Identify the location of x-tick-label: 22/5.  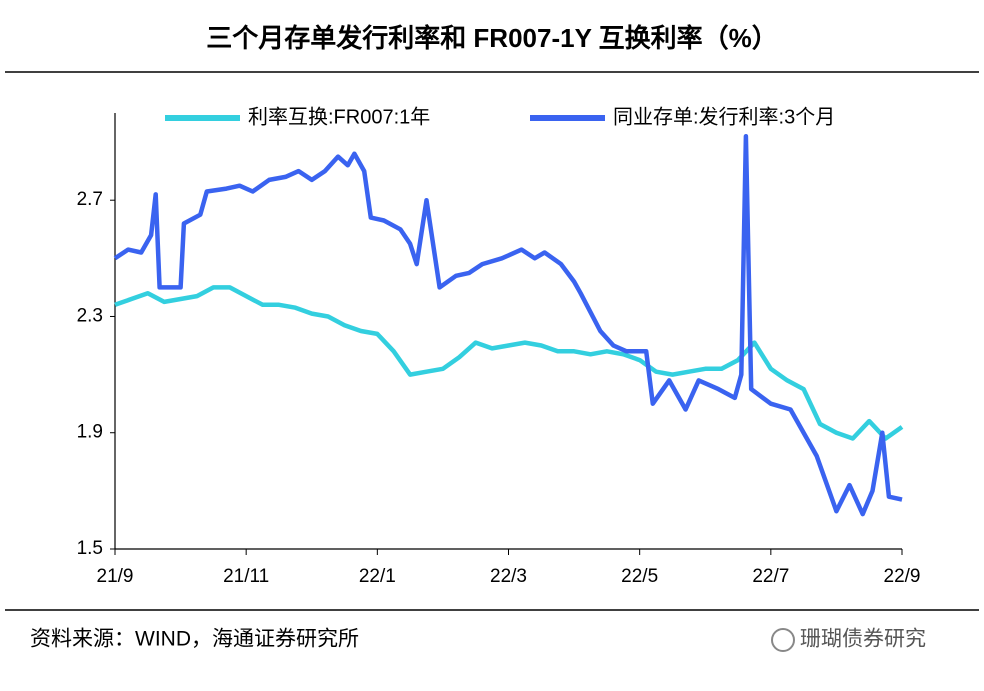
(639, 576).